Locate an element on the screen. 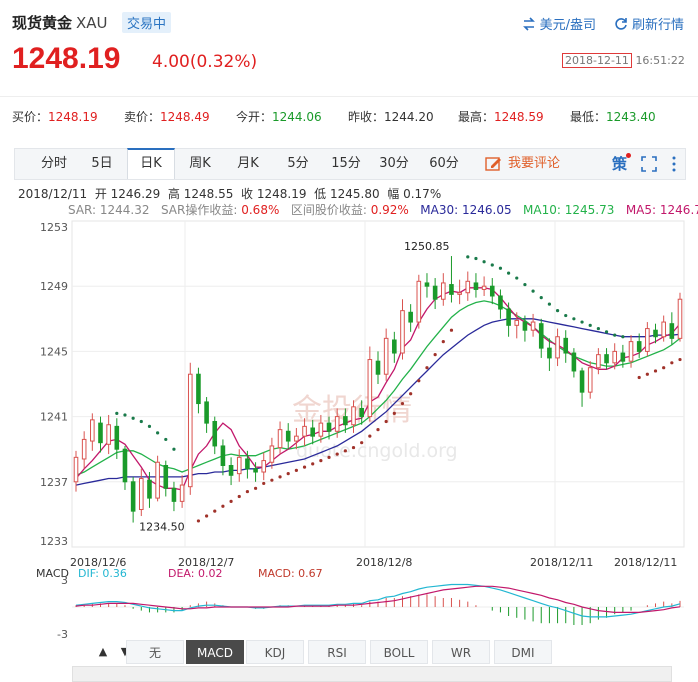 This screenshot has height=682, width=698. quote-ask: 卖价：1248.49 is located at coordinates (167, 117).